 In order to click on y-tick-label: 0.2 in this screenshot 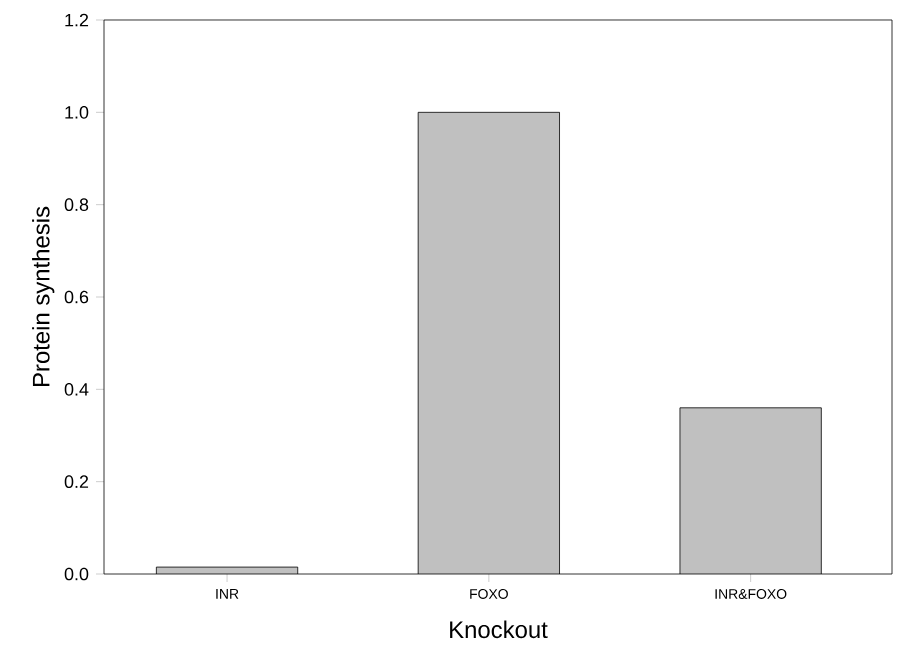, I will do `click(76, 482)`.